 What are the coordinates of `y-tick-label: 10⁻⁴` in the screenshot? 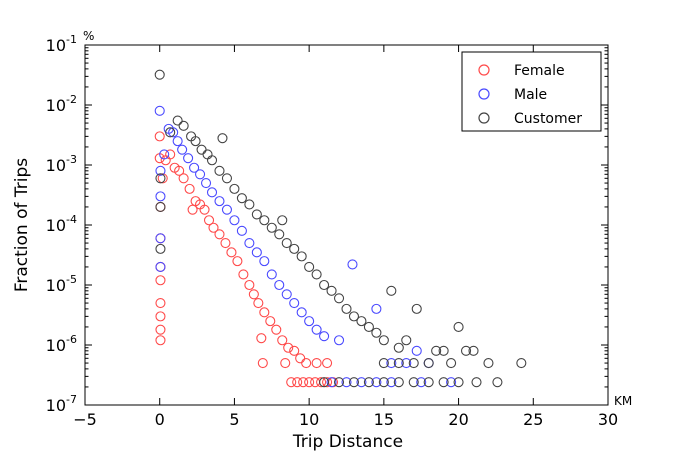 It's located at (61, 224).